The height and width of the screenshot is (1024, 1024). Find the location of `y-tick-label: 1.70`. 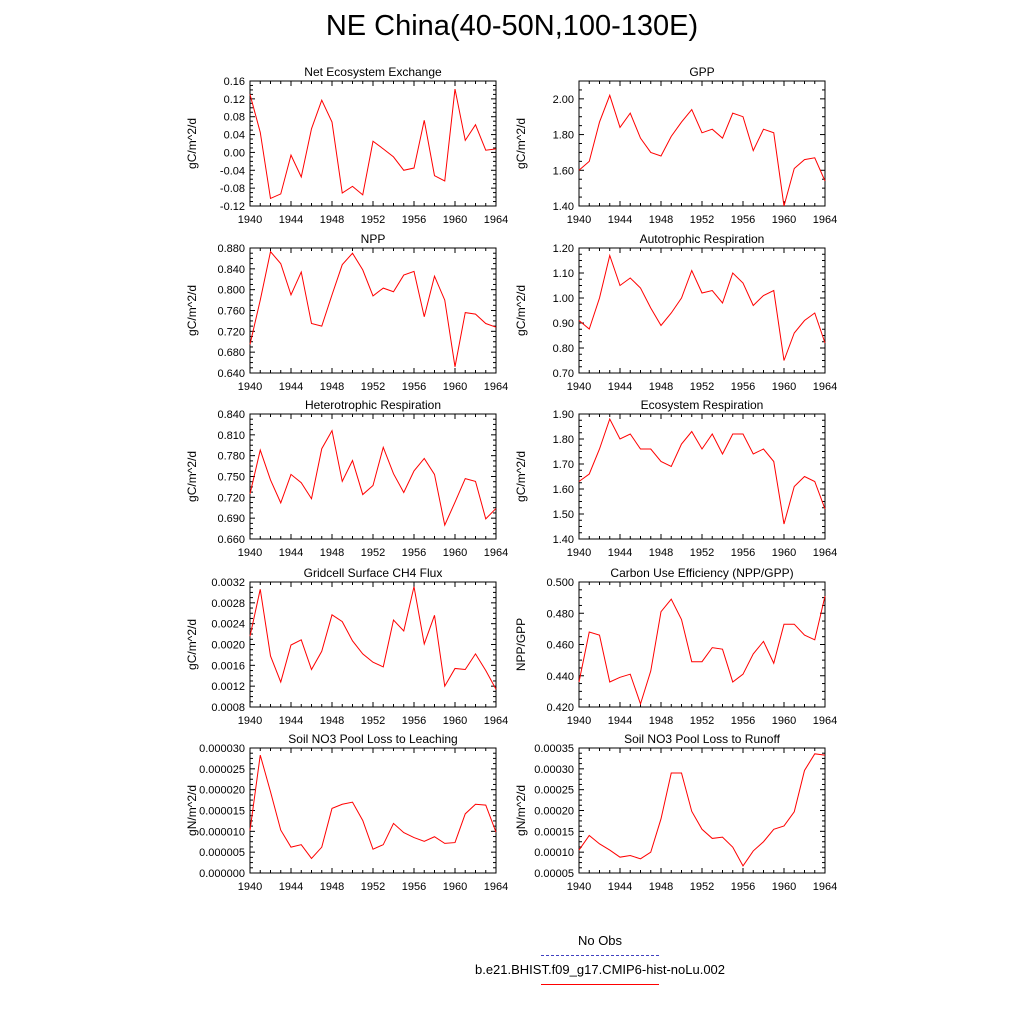

y-tick-label: 1.70 is located at coordinates (563, 465).